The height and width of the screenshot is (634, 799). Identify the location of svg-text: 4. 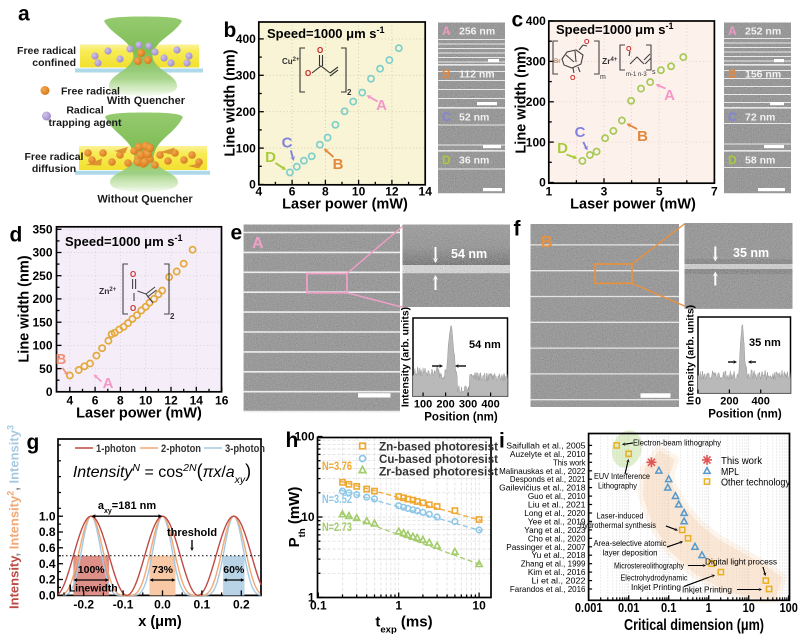
(258, 192).